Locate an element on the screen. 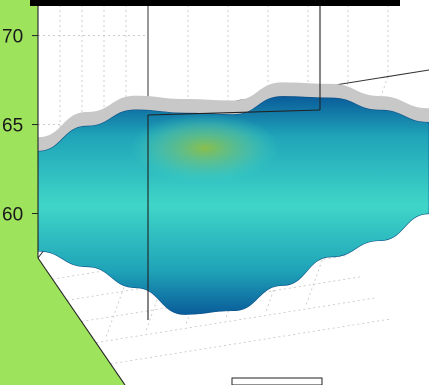 The height and width of the screenshot is (385, 429). z-axis: 70 65 60 is located at coordinates (20, 126).